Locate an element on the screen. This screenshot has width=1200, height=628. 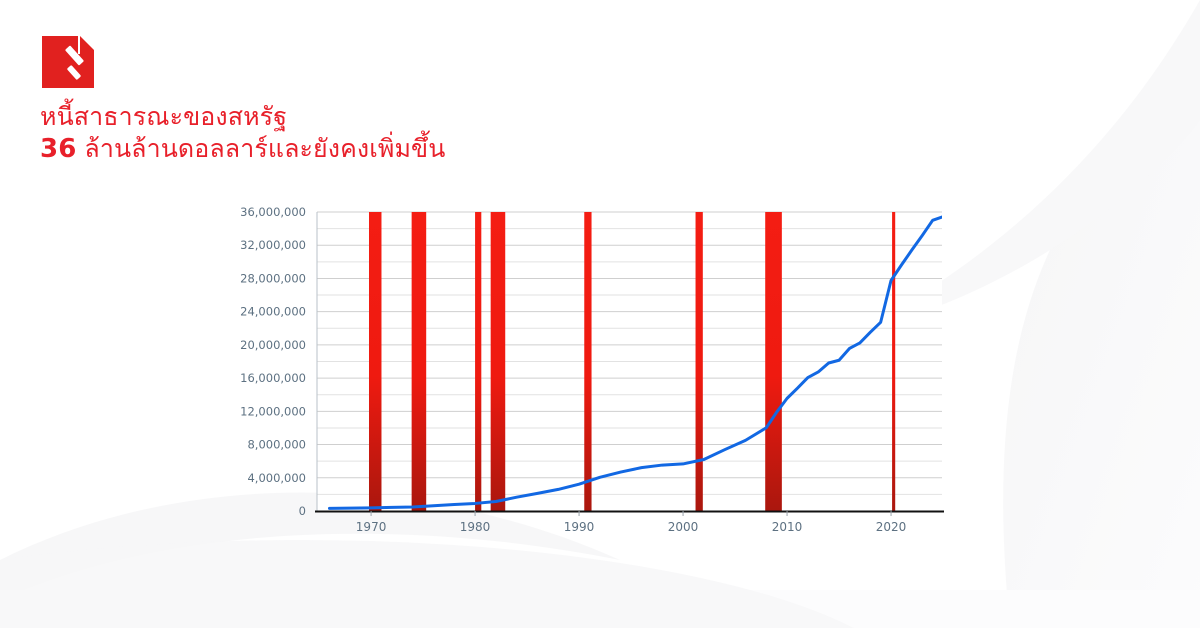
y-tick-label: 20,000,000 is located at coordinates (273, 345).